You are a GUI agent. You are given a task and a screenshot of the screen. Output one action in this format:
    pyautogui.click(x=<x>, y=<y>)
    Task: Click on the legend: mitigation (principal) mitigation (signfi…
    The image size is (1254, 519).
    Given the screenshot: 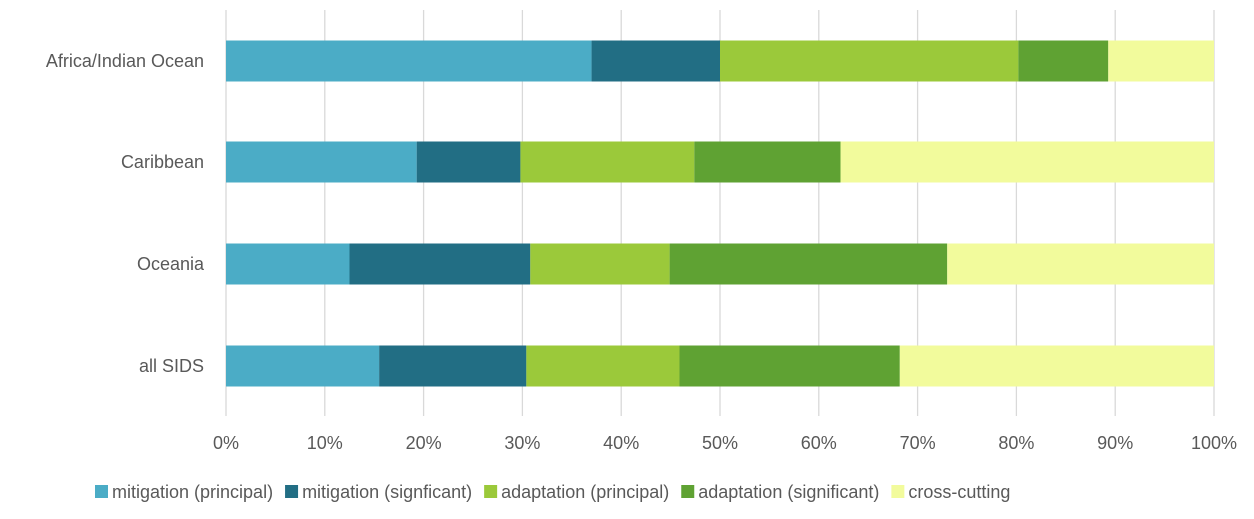 What is the action you would take?
    pyautogui.click(x=552, y=492)
    